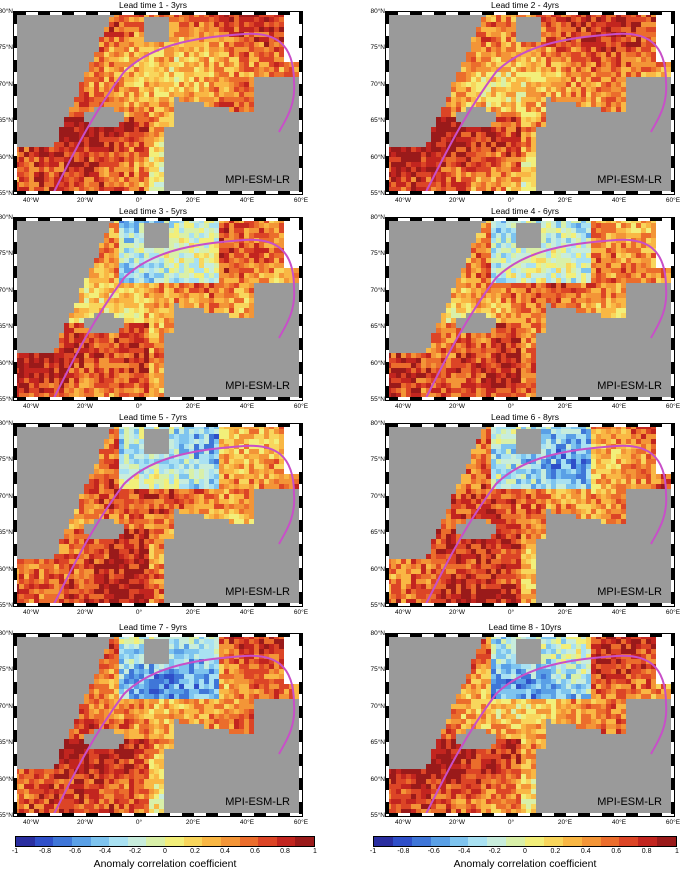 Image resolution: width=685 pixels, height=873 pixels. Describe the element at coordinates (511, 612) in the screenshot. I see `longitude-label: 0°` at that location.